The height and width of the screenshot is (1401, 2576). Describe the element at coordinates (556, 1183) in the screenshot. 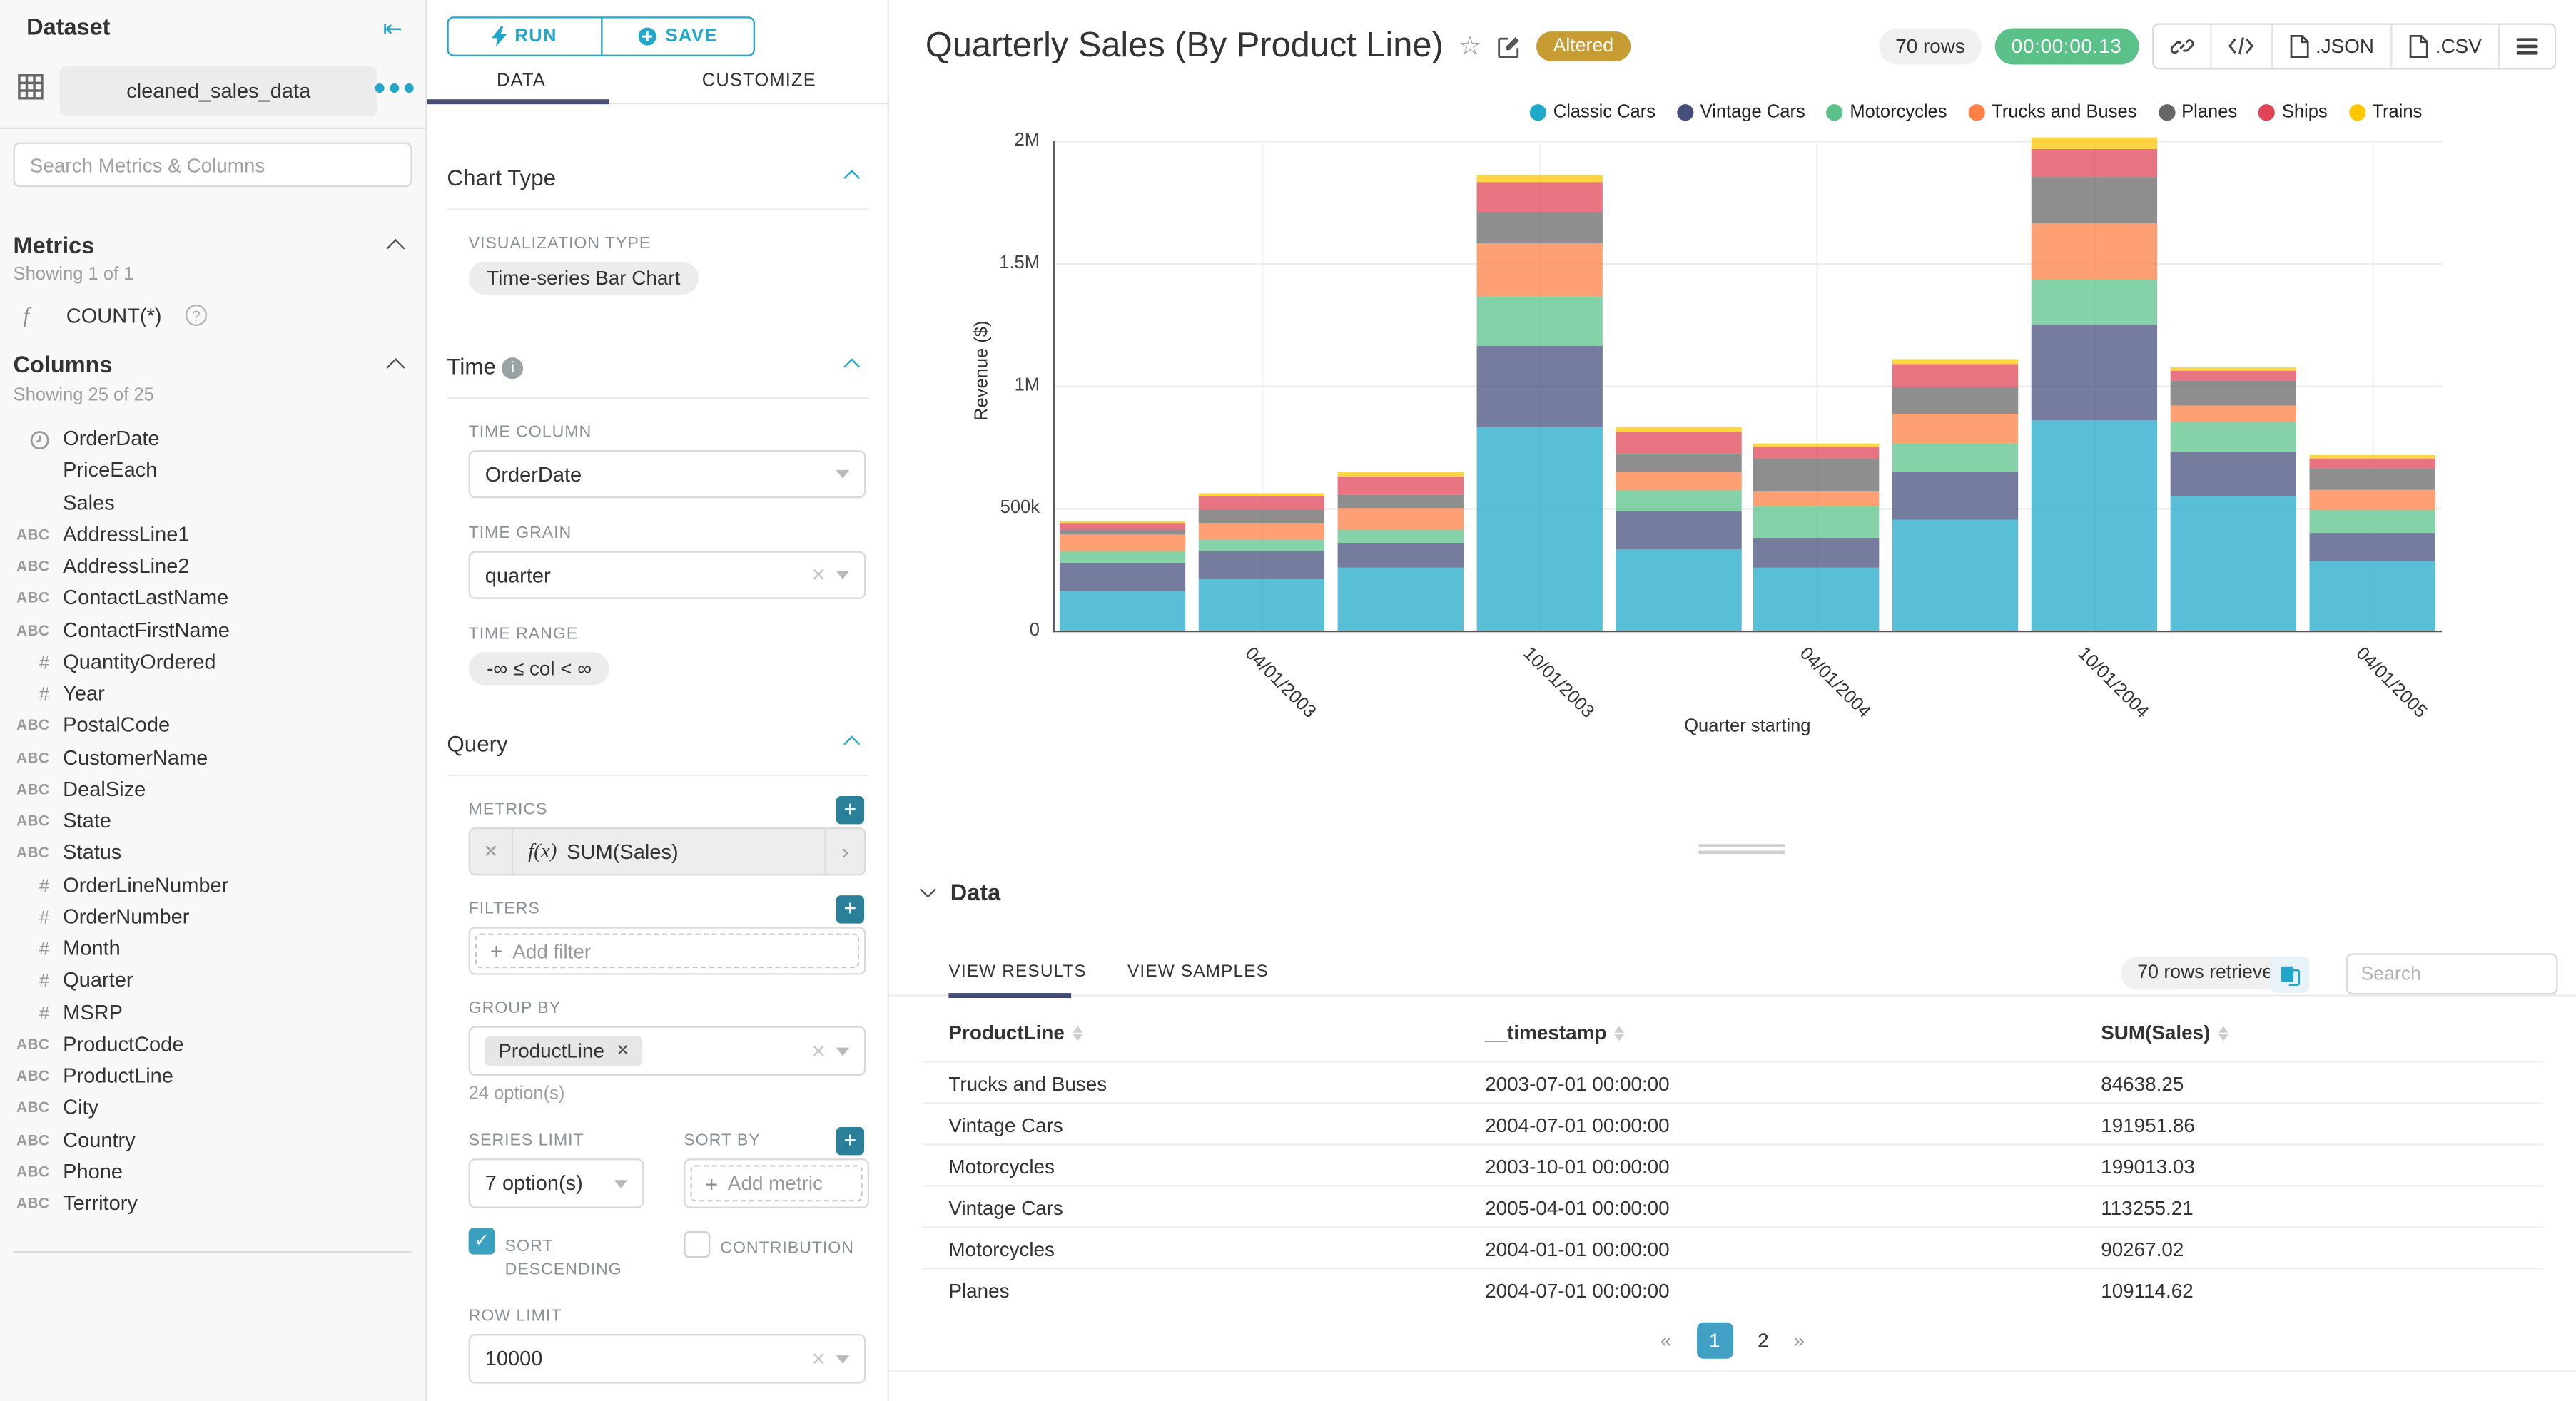

I see `series-limit-select: 7 option(s)` at that location.